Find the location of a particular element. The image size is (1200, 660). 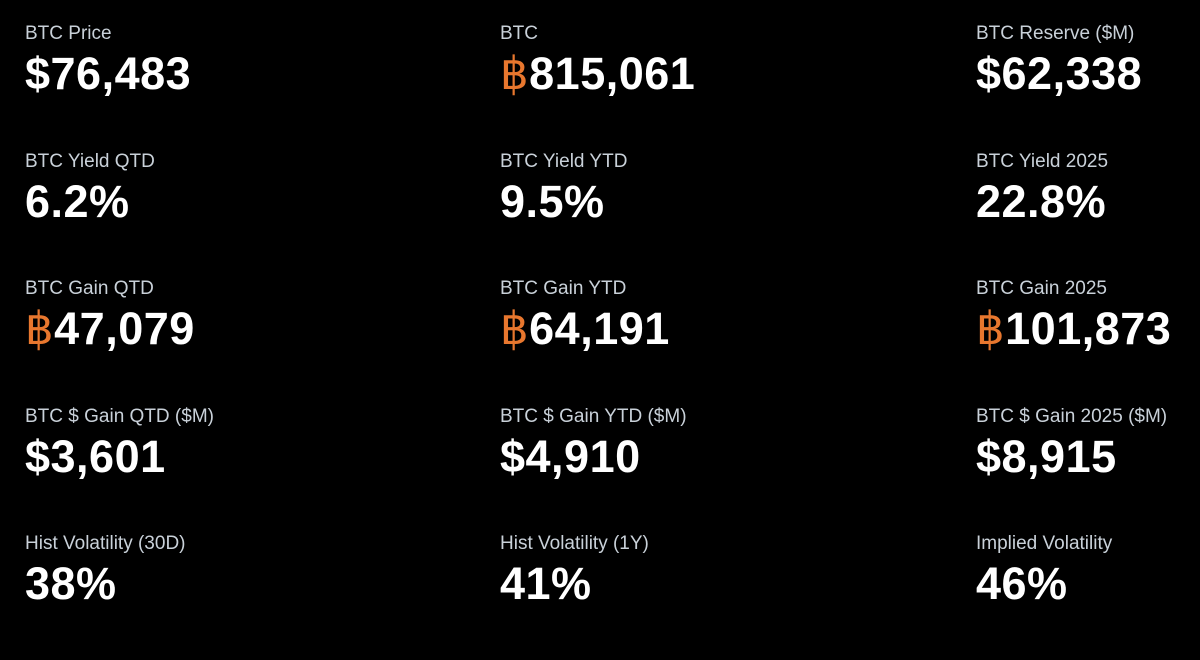

metric-label: BTC Yield QTD is located at coordinates (90, 161).